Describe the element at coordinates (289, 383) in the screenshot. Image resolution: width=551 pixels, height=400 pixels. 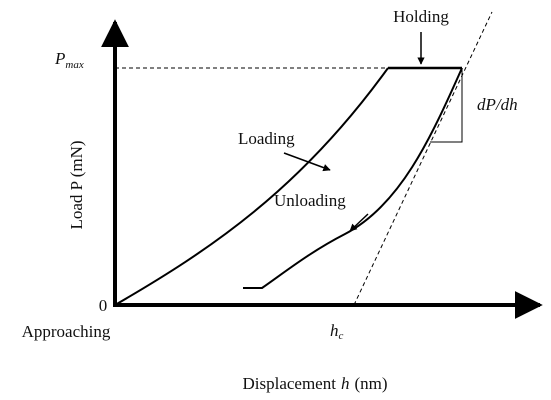
I see `x-axis-label-before: Displacement` at that location.